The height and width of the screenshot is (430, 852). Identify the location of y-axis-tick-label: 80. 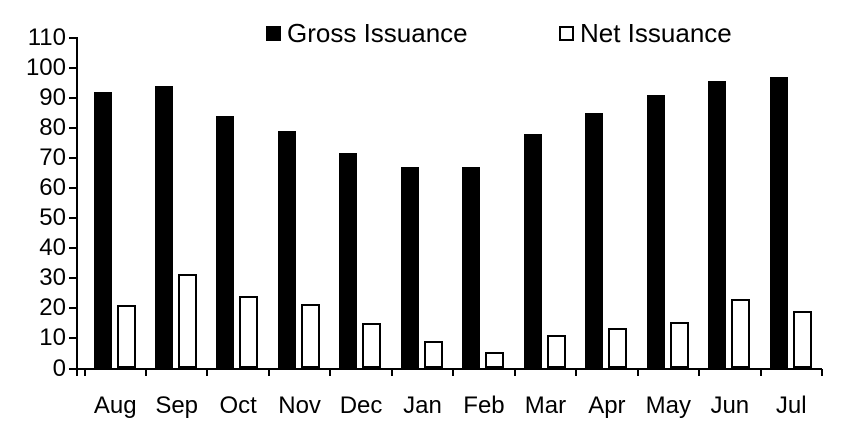
(52, 127).